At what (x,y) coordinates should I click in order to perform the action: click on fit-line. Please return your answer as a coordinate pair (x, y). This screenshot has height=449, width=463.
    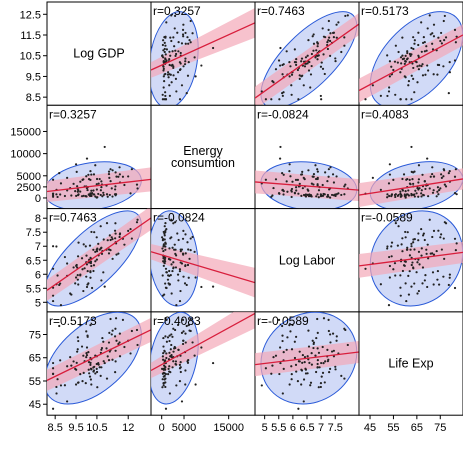
    Looking at the image, I should click on (99, 185).